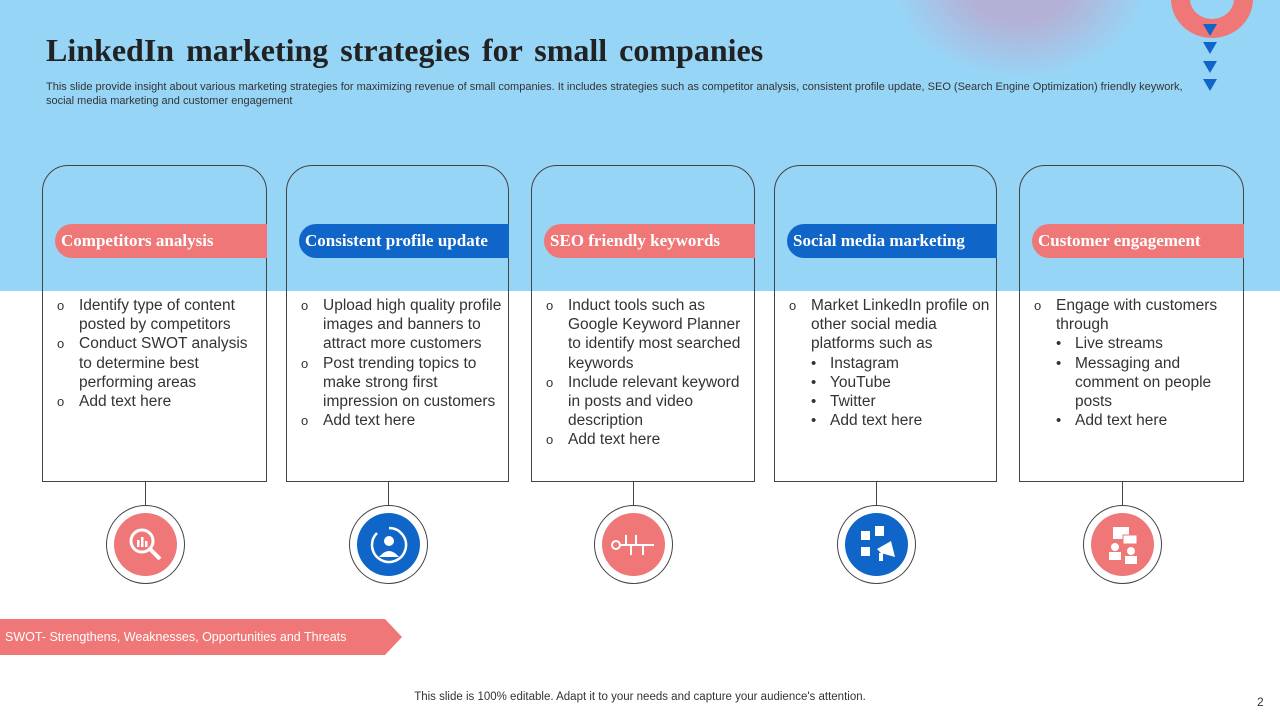 The height and width of the screenshot is (720, 1280). I want to click on list-item-text: Instagram, so click(864, 363).